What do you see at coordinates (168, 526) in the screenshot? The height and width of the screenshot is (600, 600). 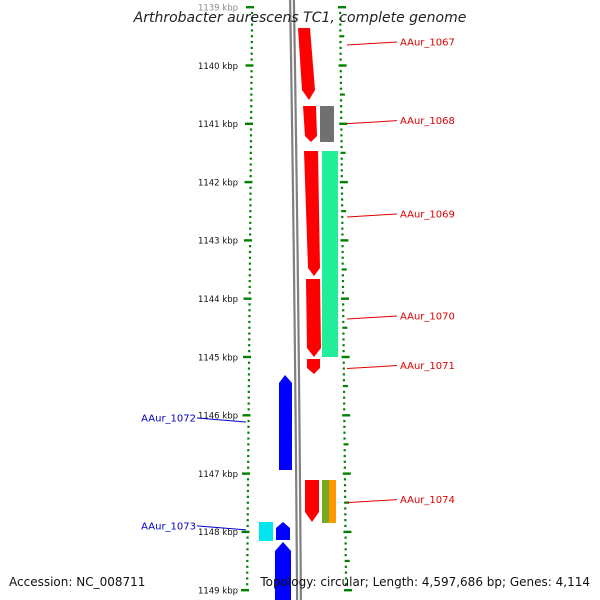 I see `gene-label: AAur_1073` at bounding box center [168, 526].